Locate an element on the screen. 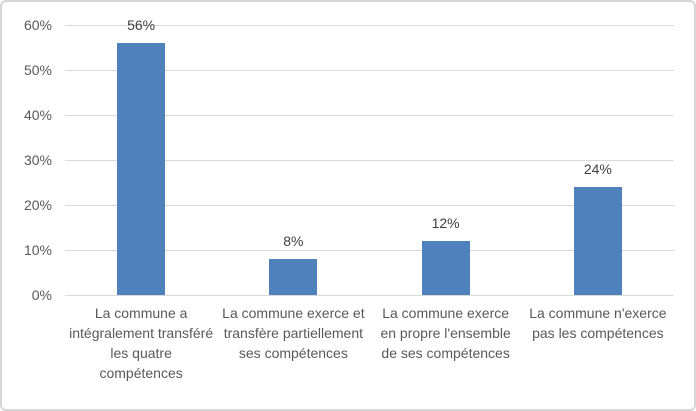  bar-value-label: 56% is located at coordinates (141, 25).